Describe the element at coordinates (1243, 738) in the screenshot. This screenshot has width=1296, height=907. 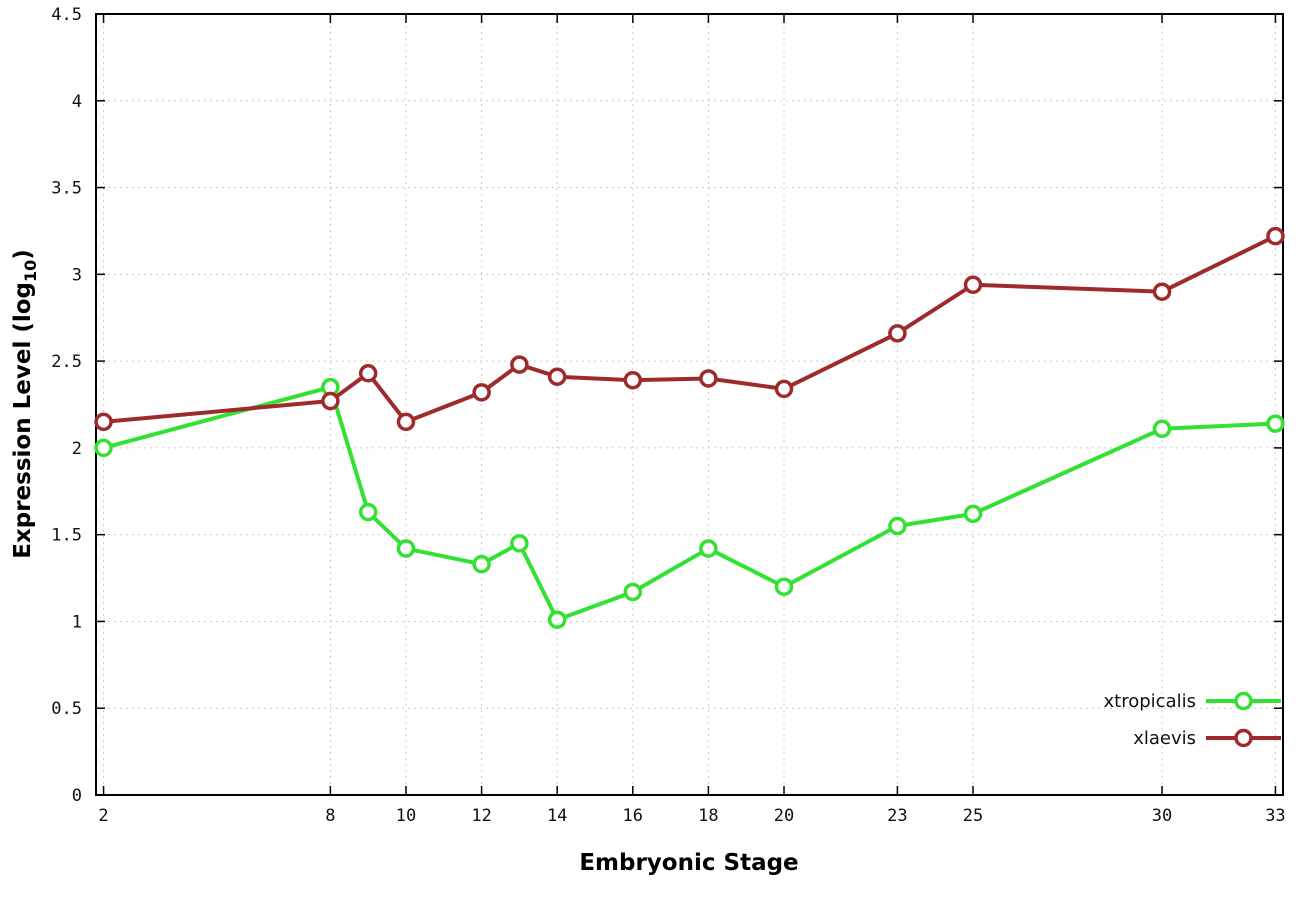
I see `legend-sample-marker-xlaevis` at that location.